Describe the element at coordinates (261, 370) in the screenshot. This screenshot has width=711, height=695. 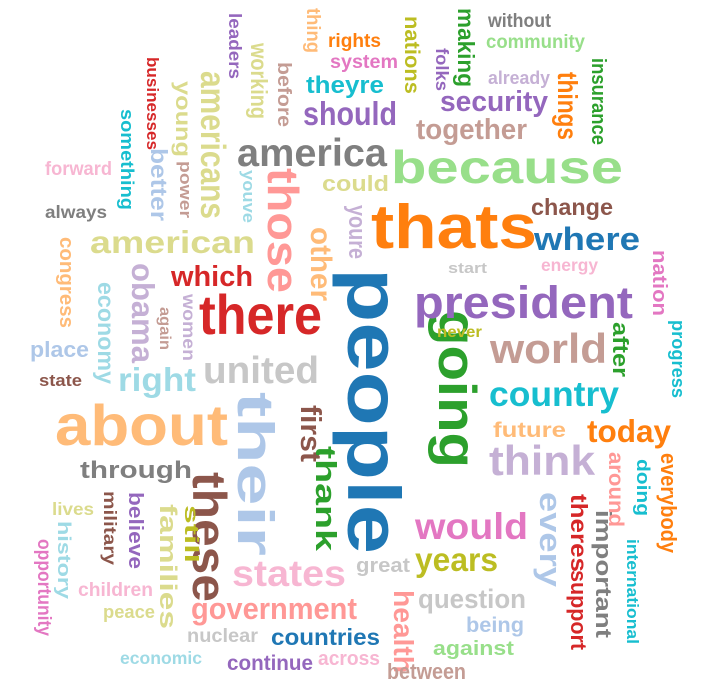
I see `word-united: united` at that location.